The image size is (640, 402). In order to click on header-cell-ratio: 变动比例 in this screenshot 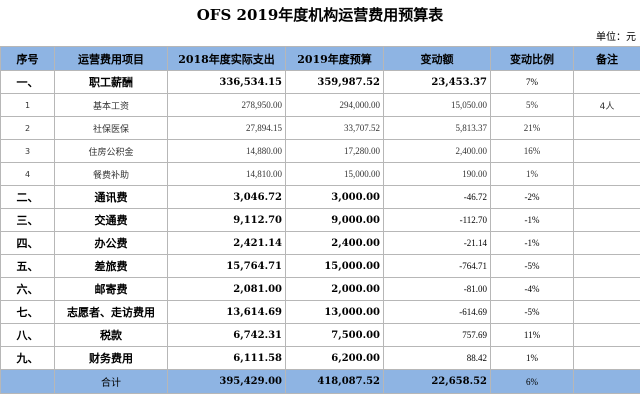, I will do `click(532, 58)`.